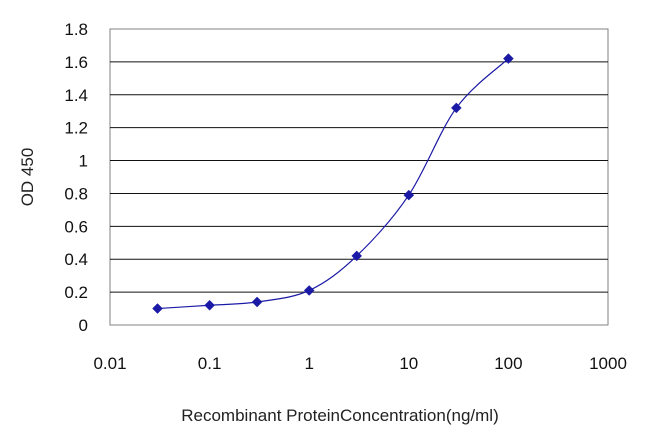  I want to click on x-tick-label: 0.1, so click(210, 363).